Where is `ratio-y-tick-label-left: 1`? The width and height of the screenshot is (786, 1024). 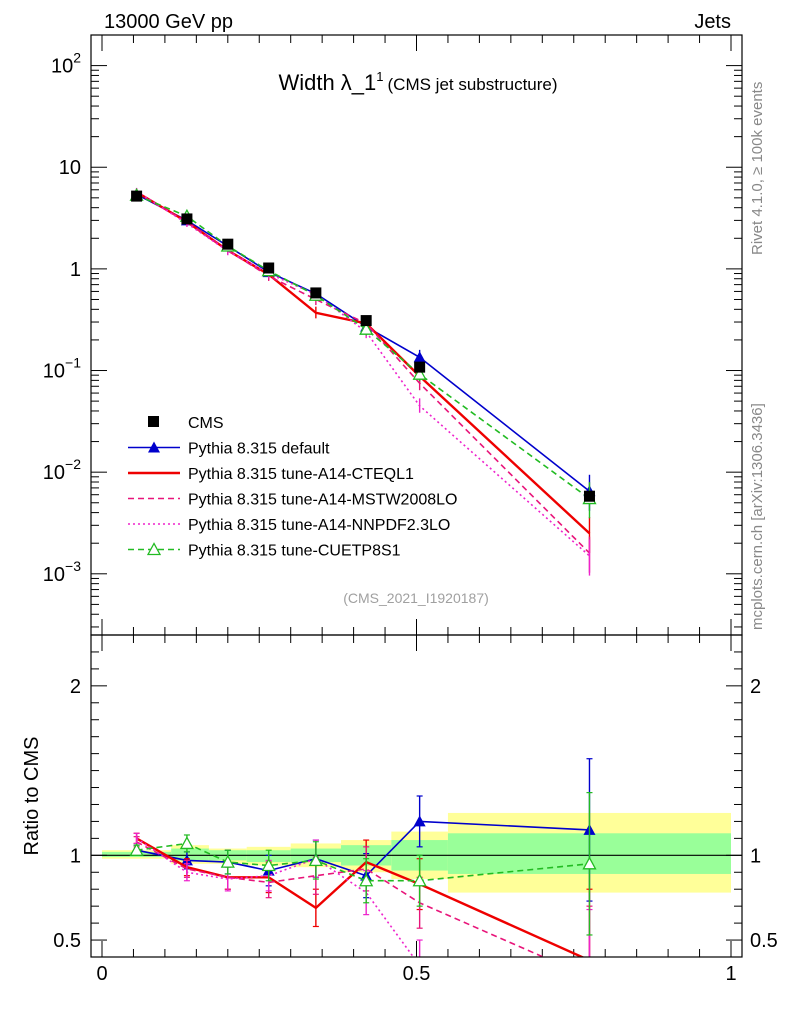
ratio-y-tick-label-left: 1 is located at coordinates (75, 856).